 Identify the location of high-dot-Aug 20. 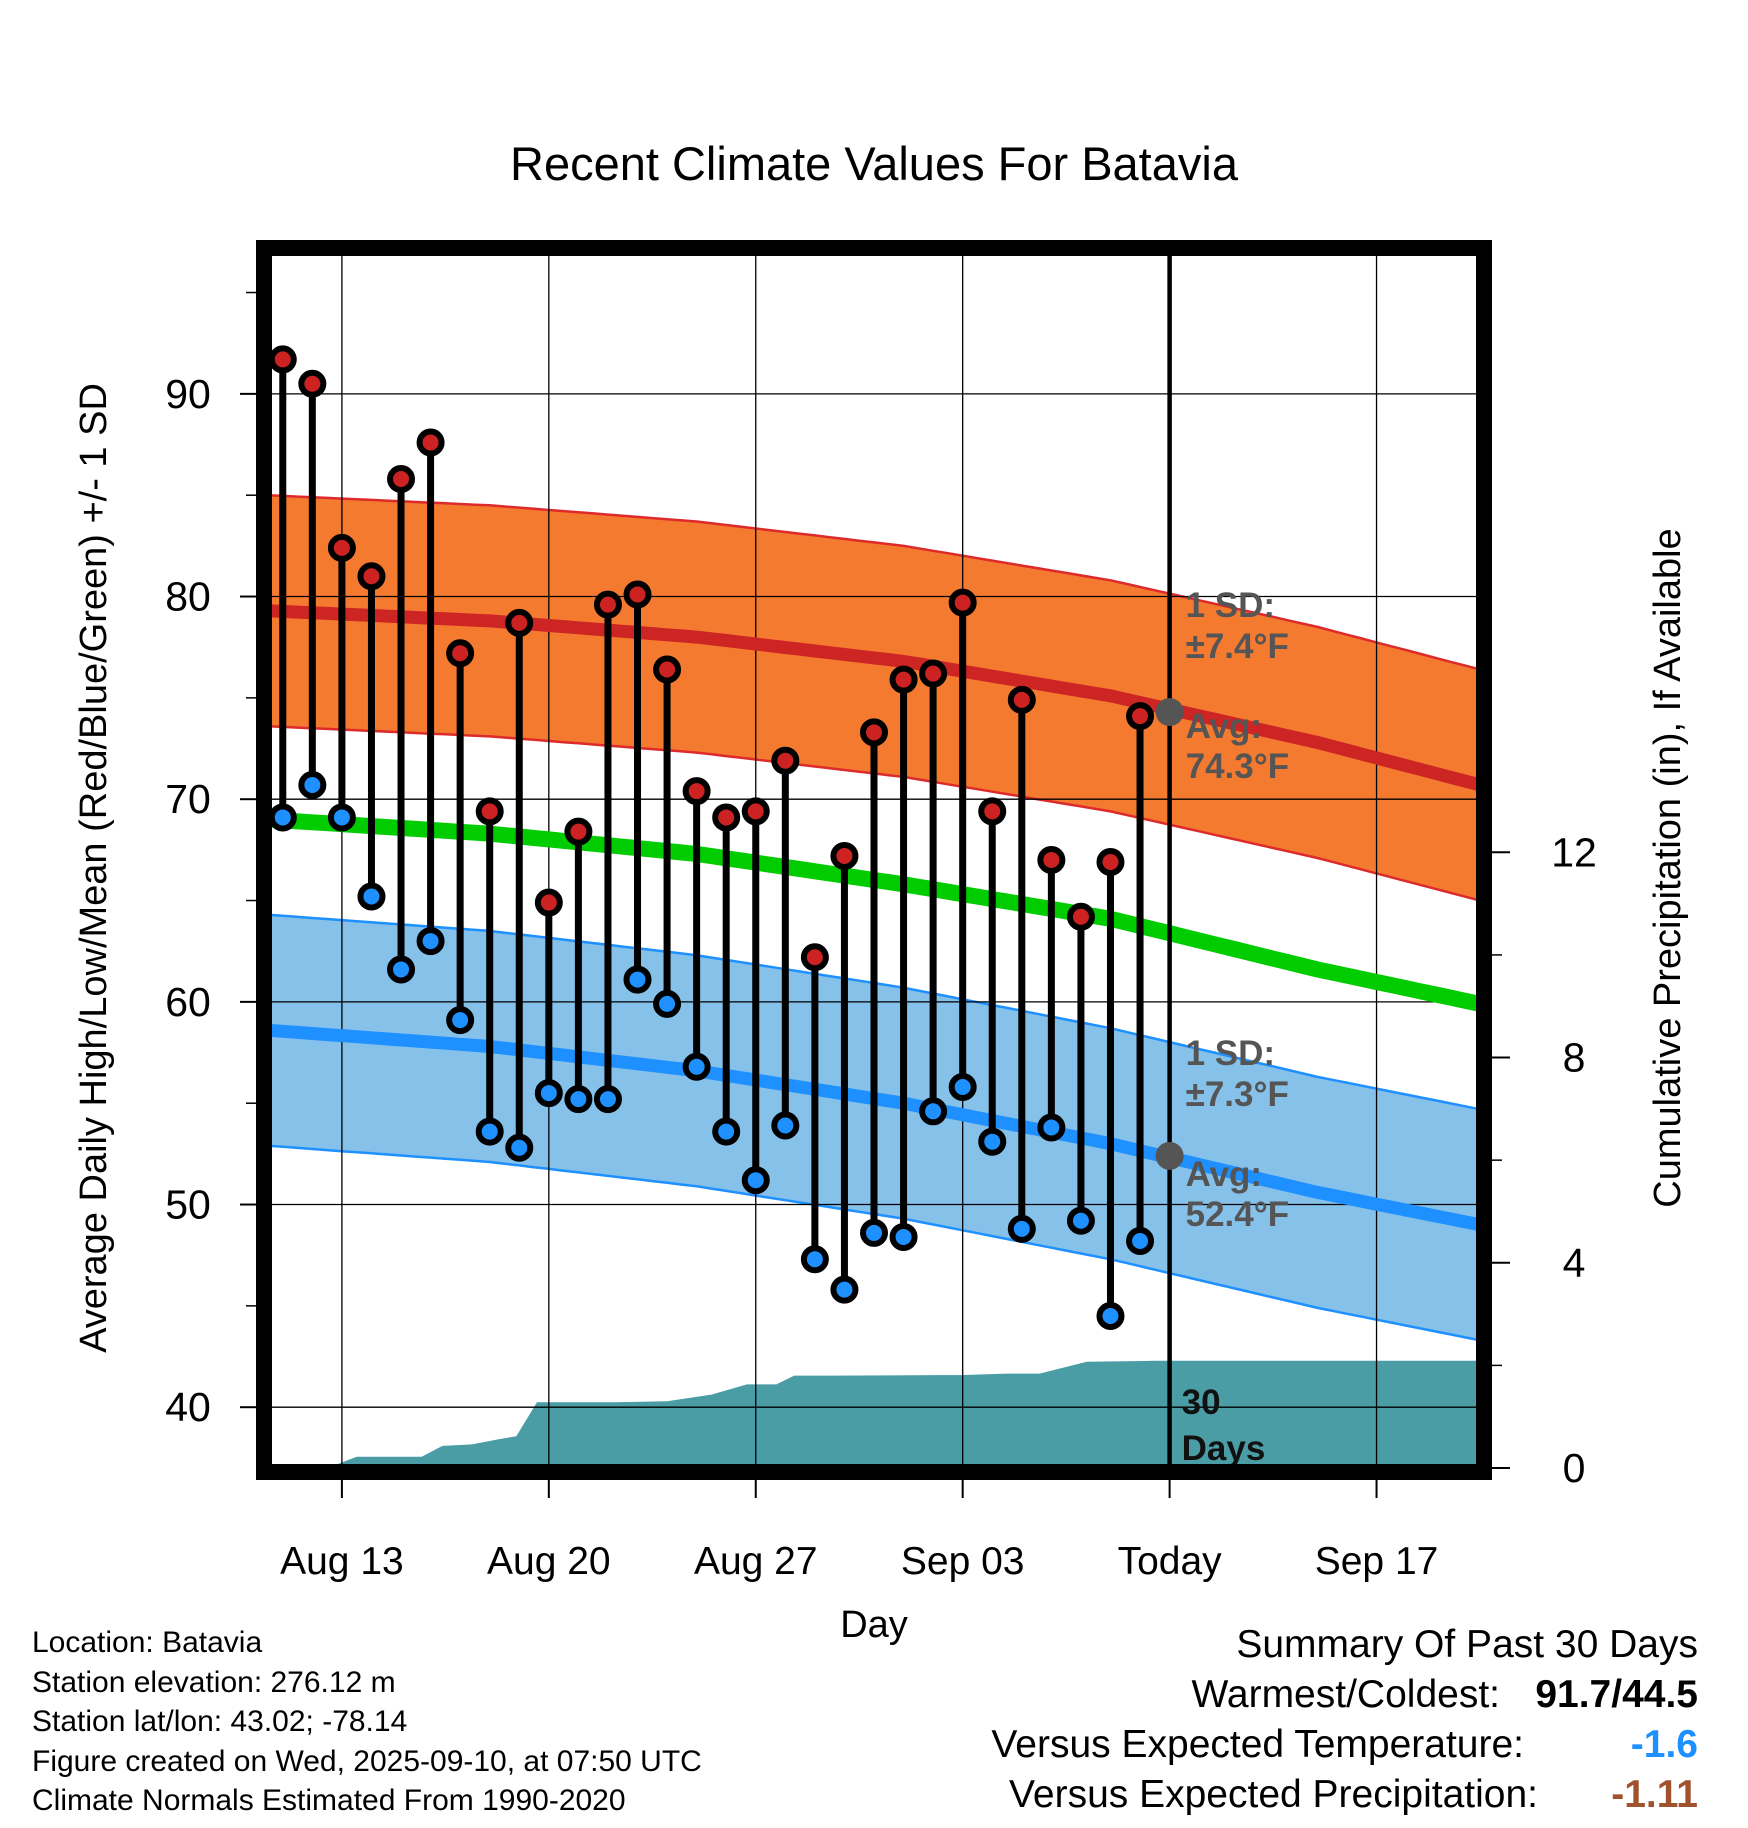
(548, 902).